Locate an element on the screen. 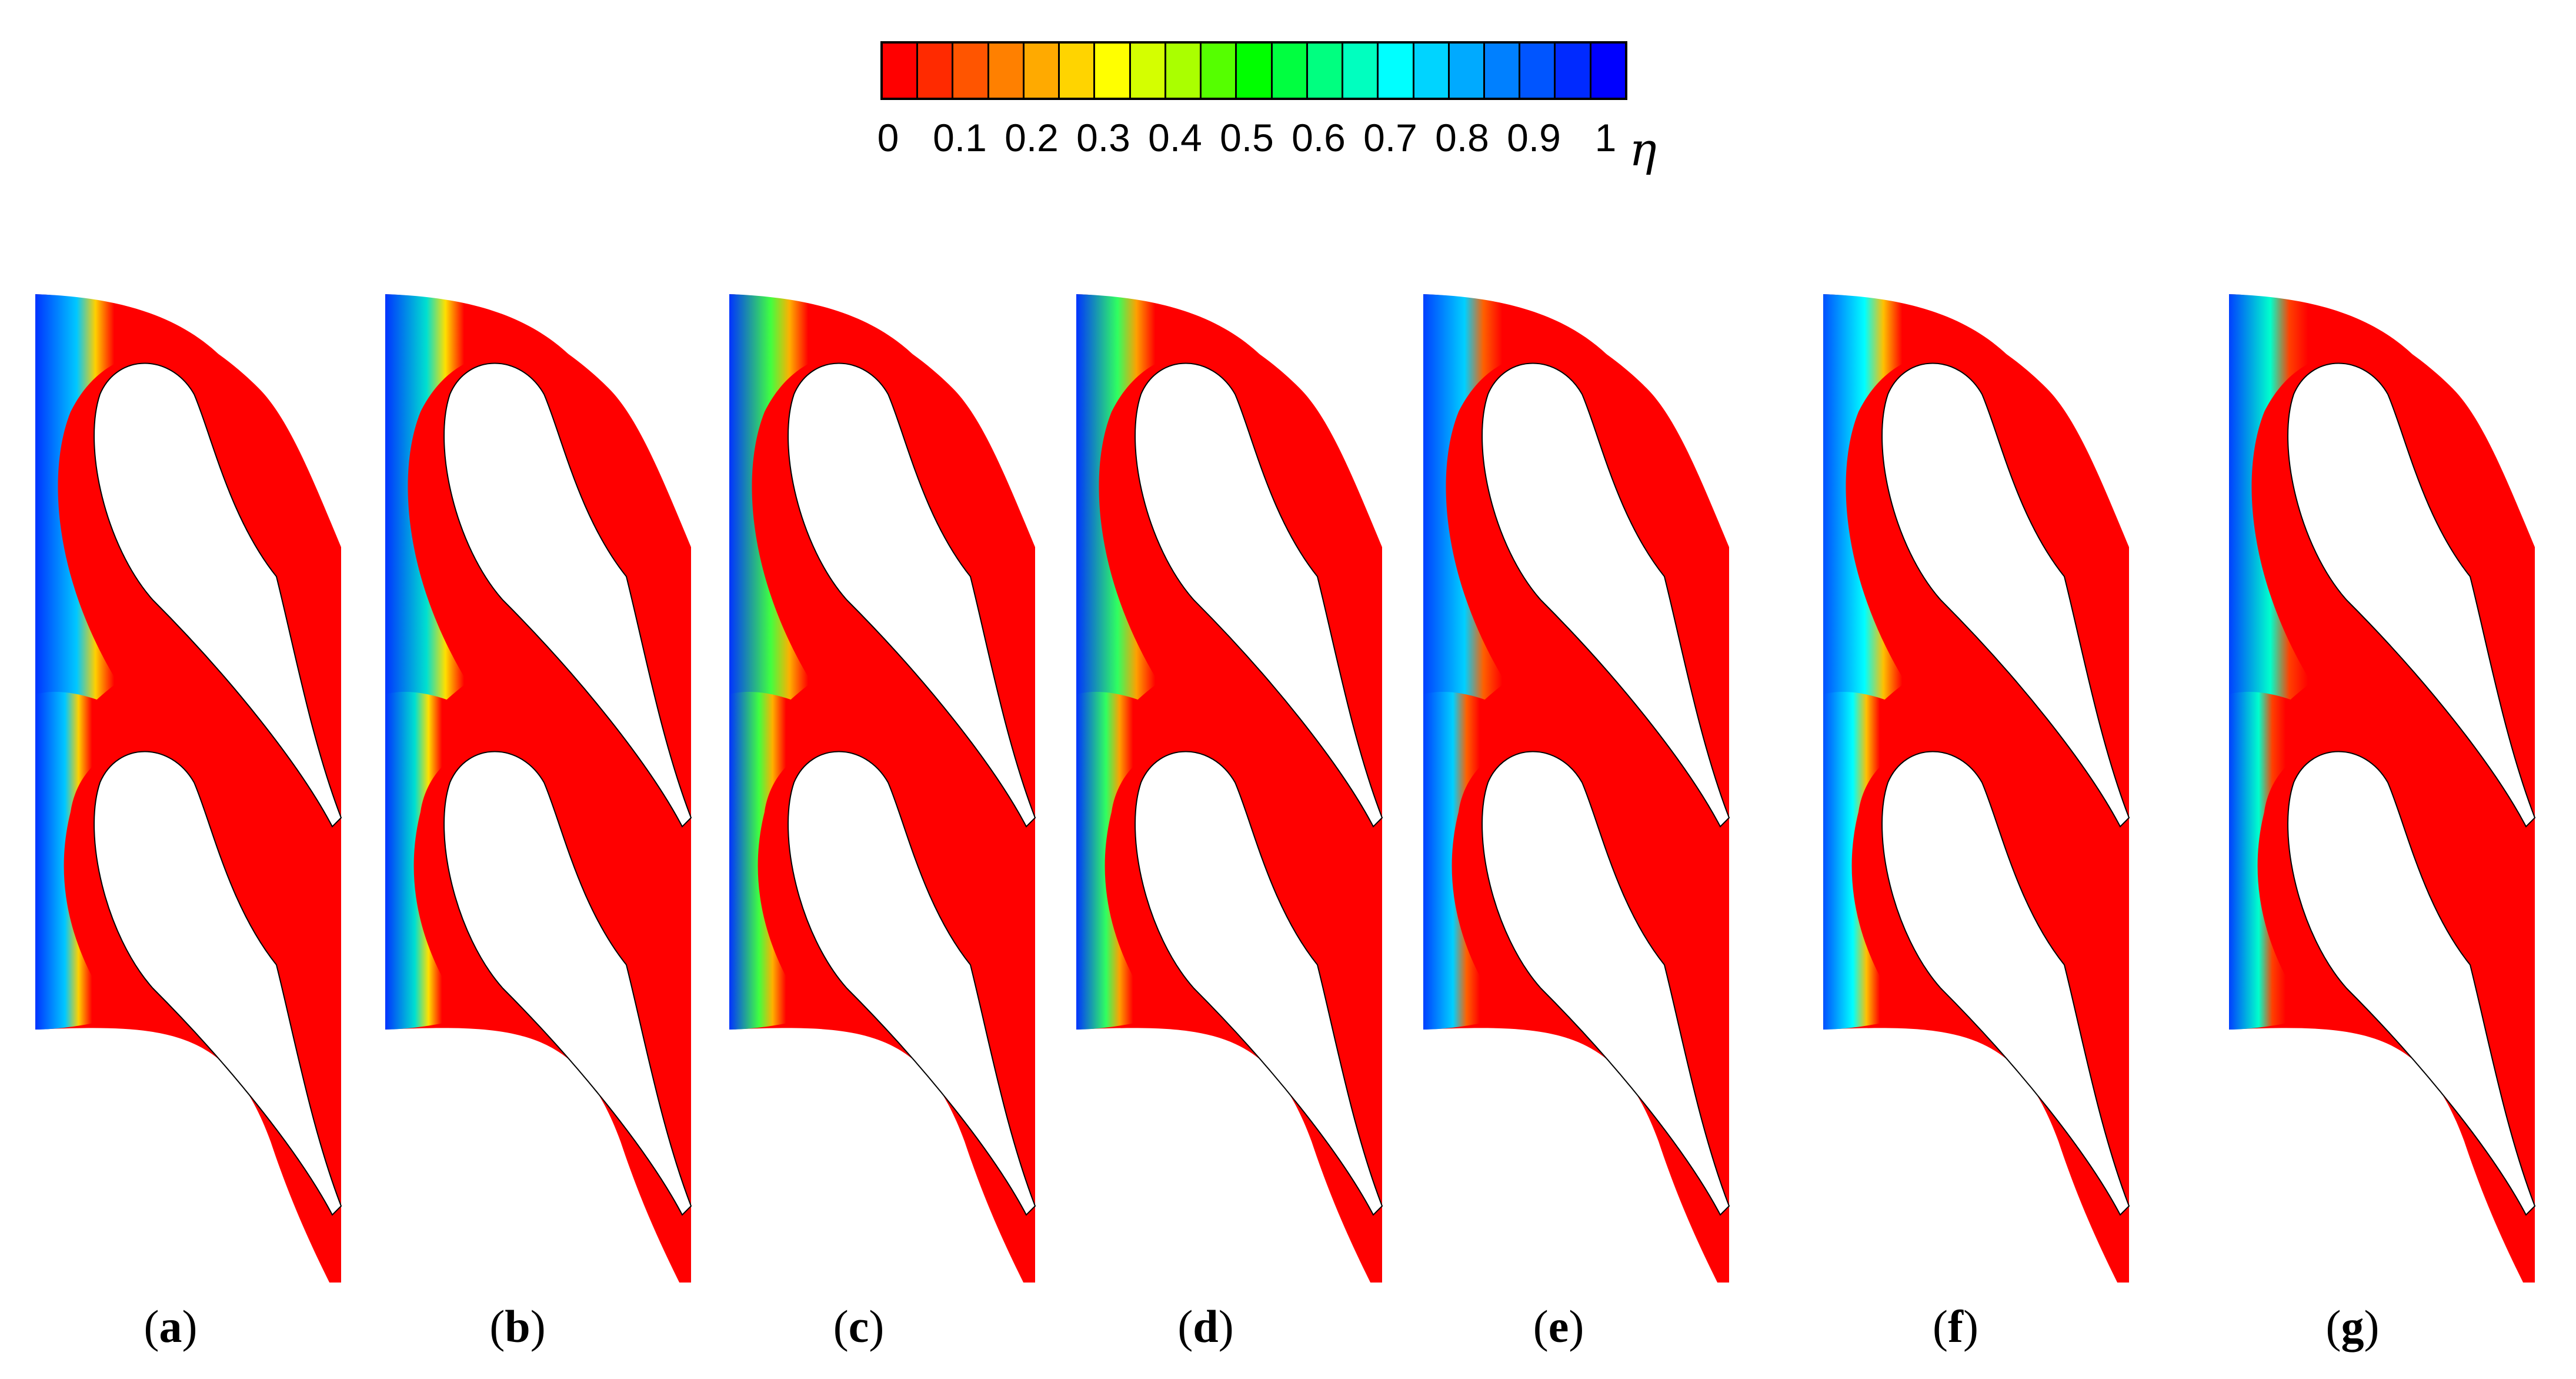 The height and width of the screenshot is (1379, 2576). caption-letter: b is located at coordinates (517, 1326).